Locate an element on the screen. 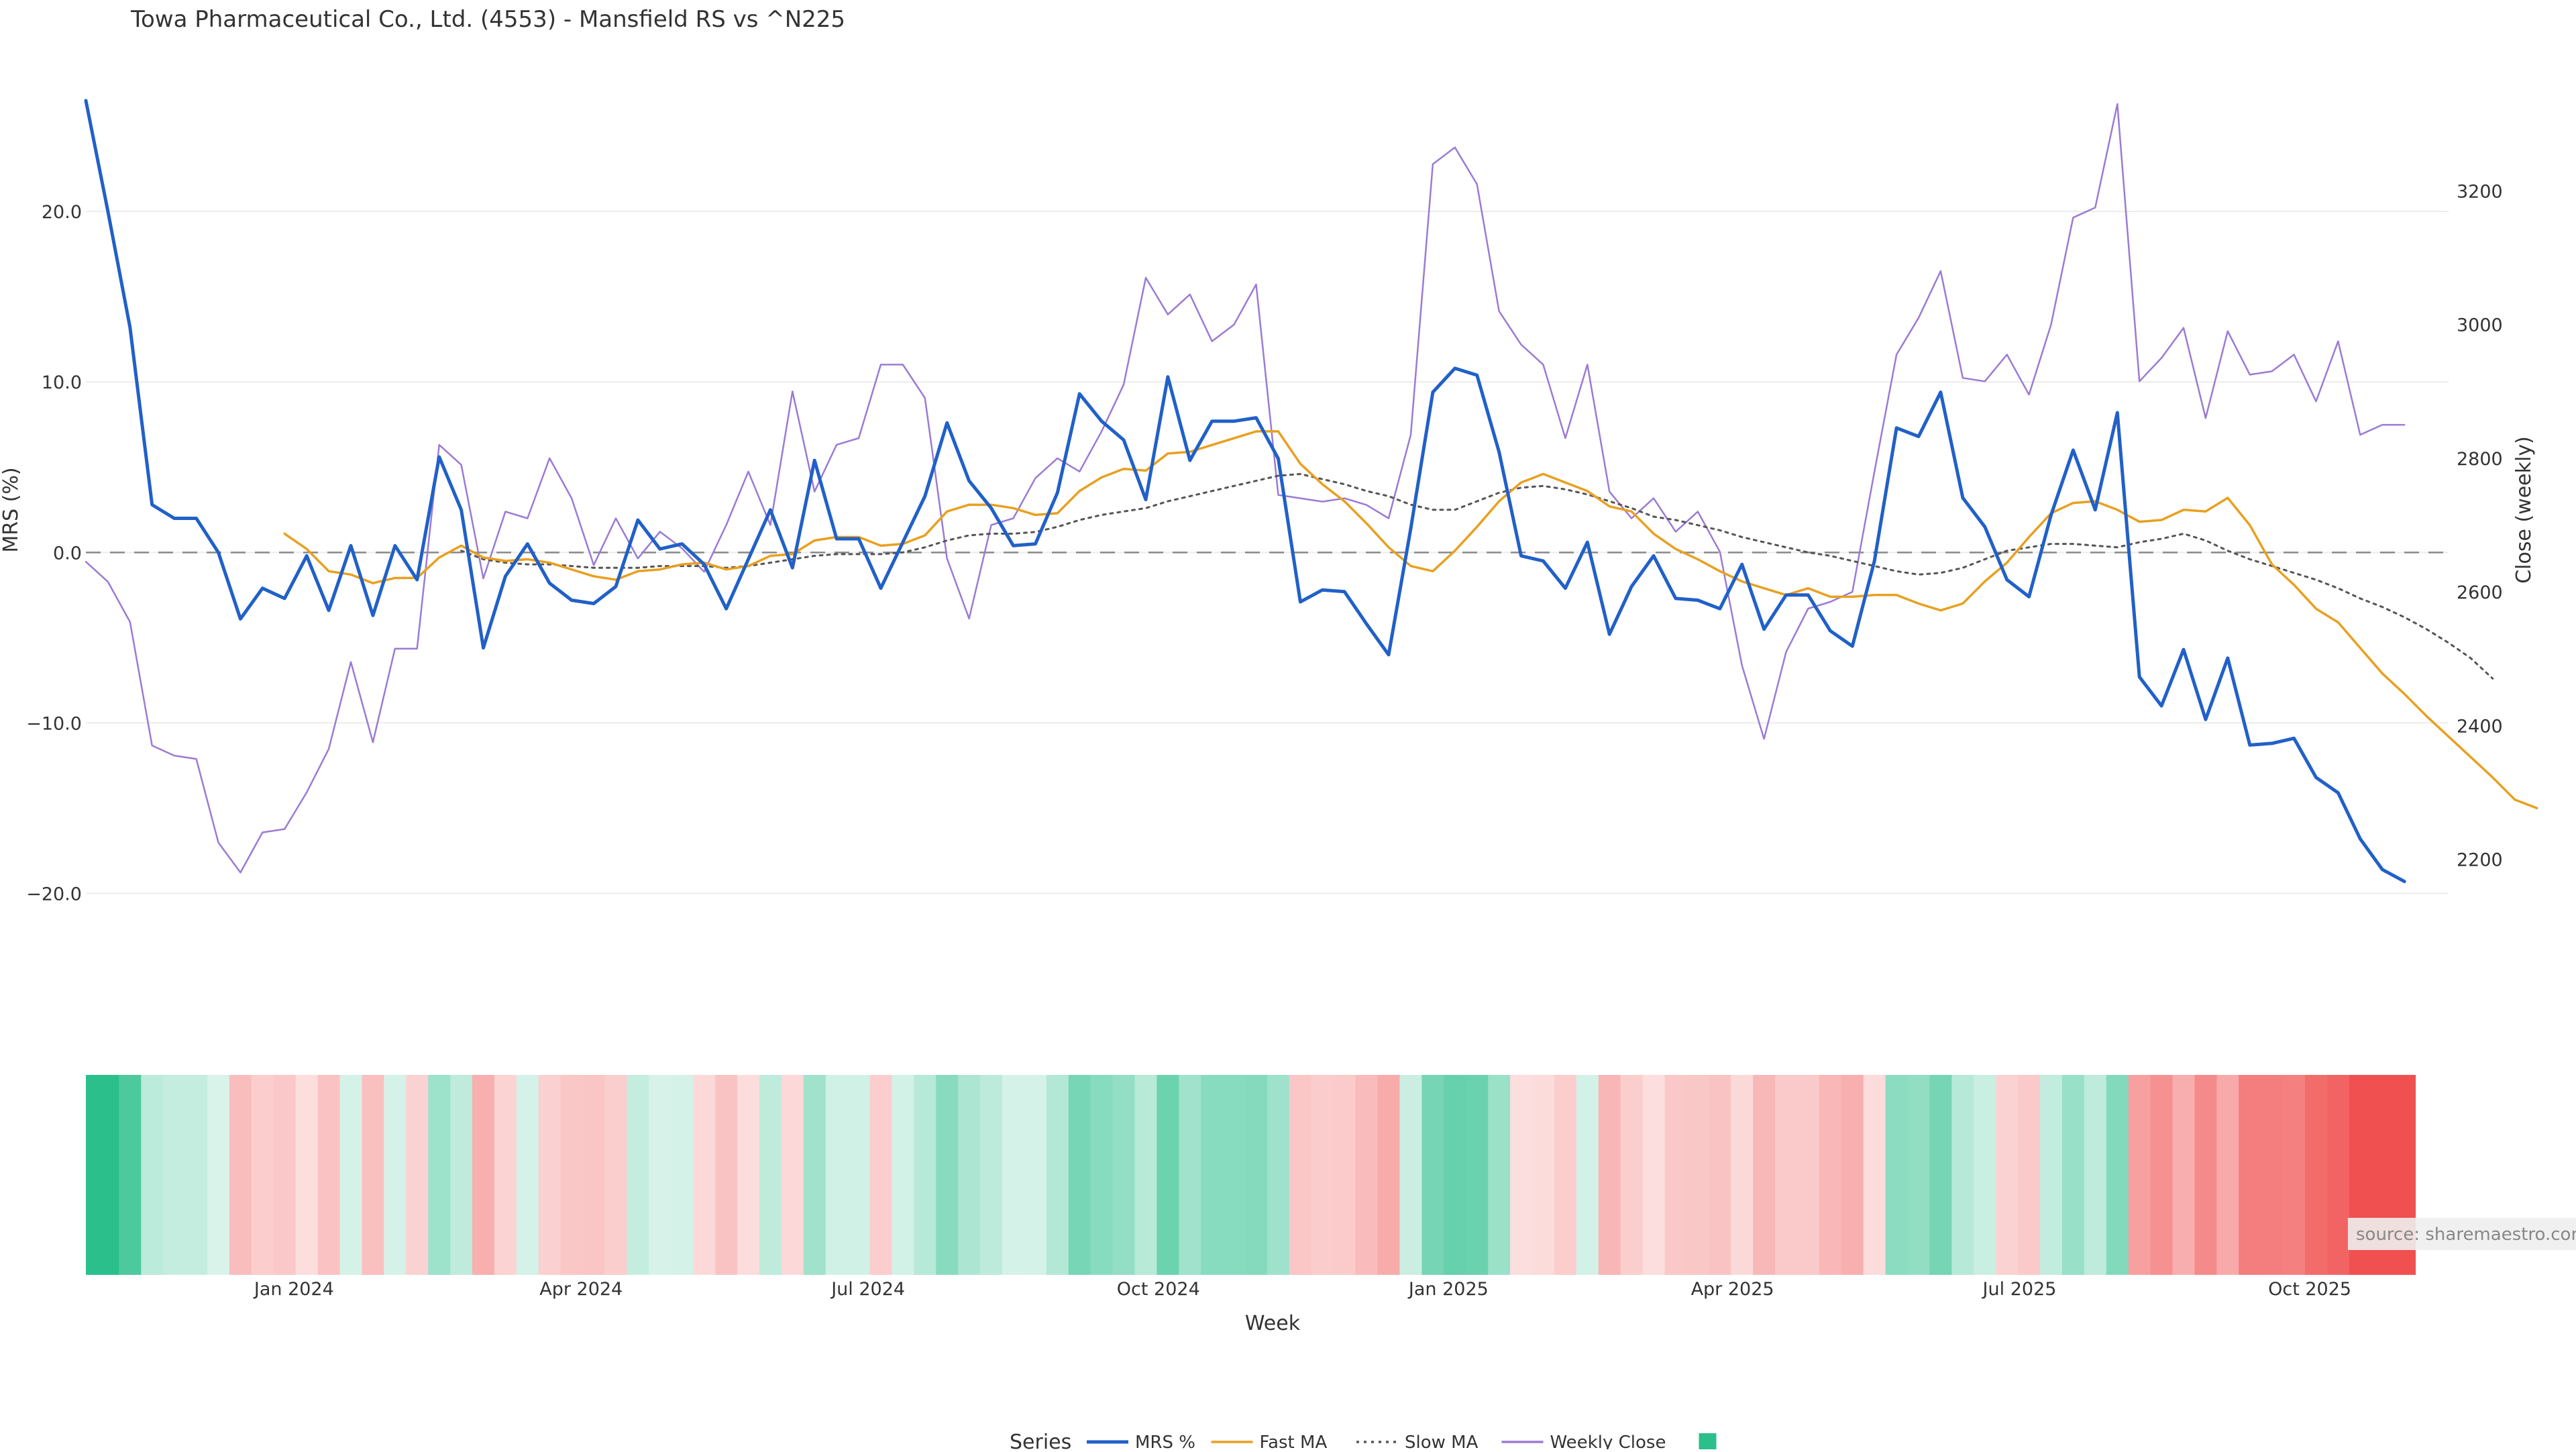 The width and height of the screenshot is (2576, 1452). legend-heatmap-swatch is located at coordinates (1708, 1442).